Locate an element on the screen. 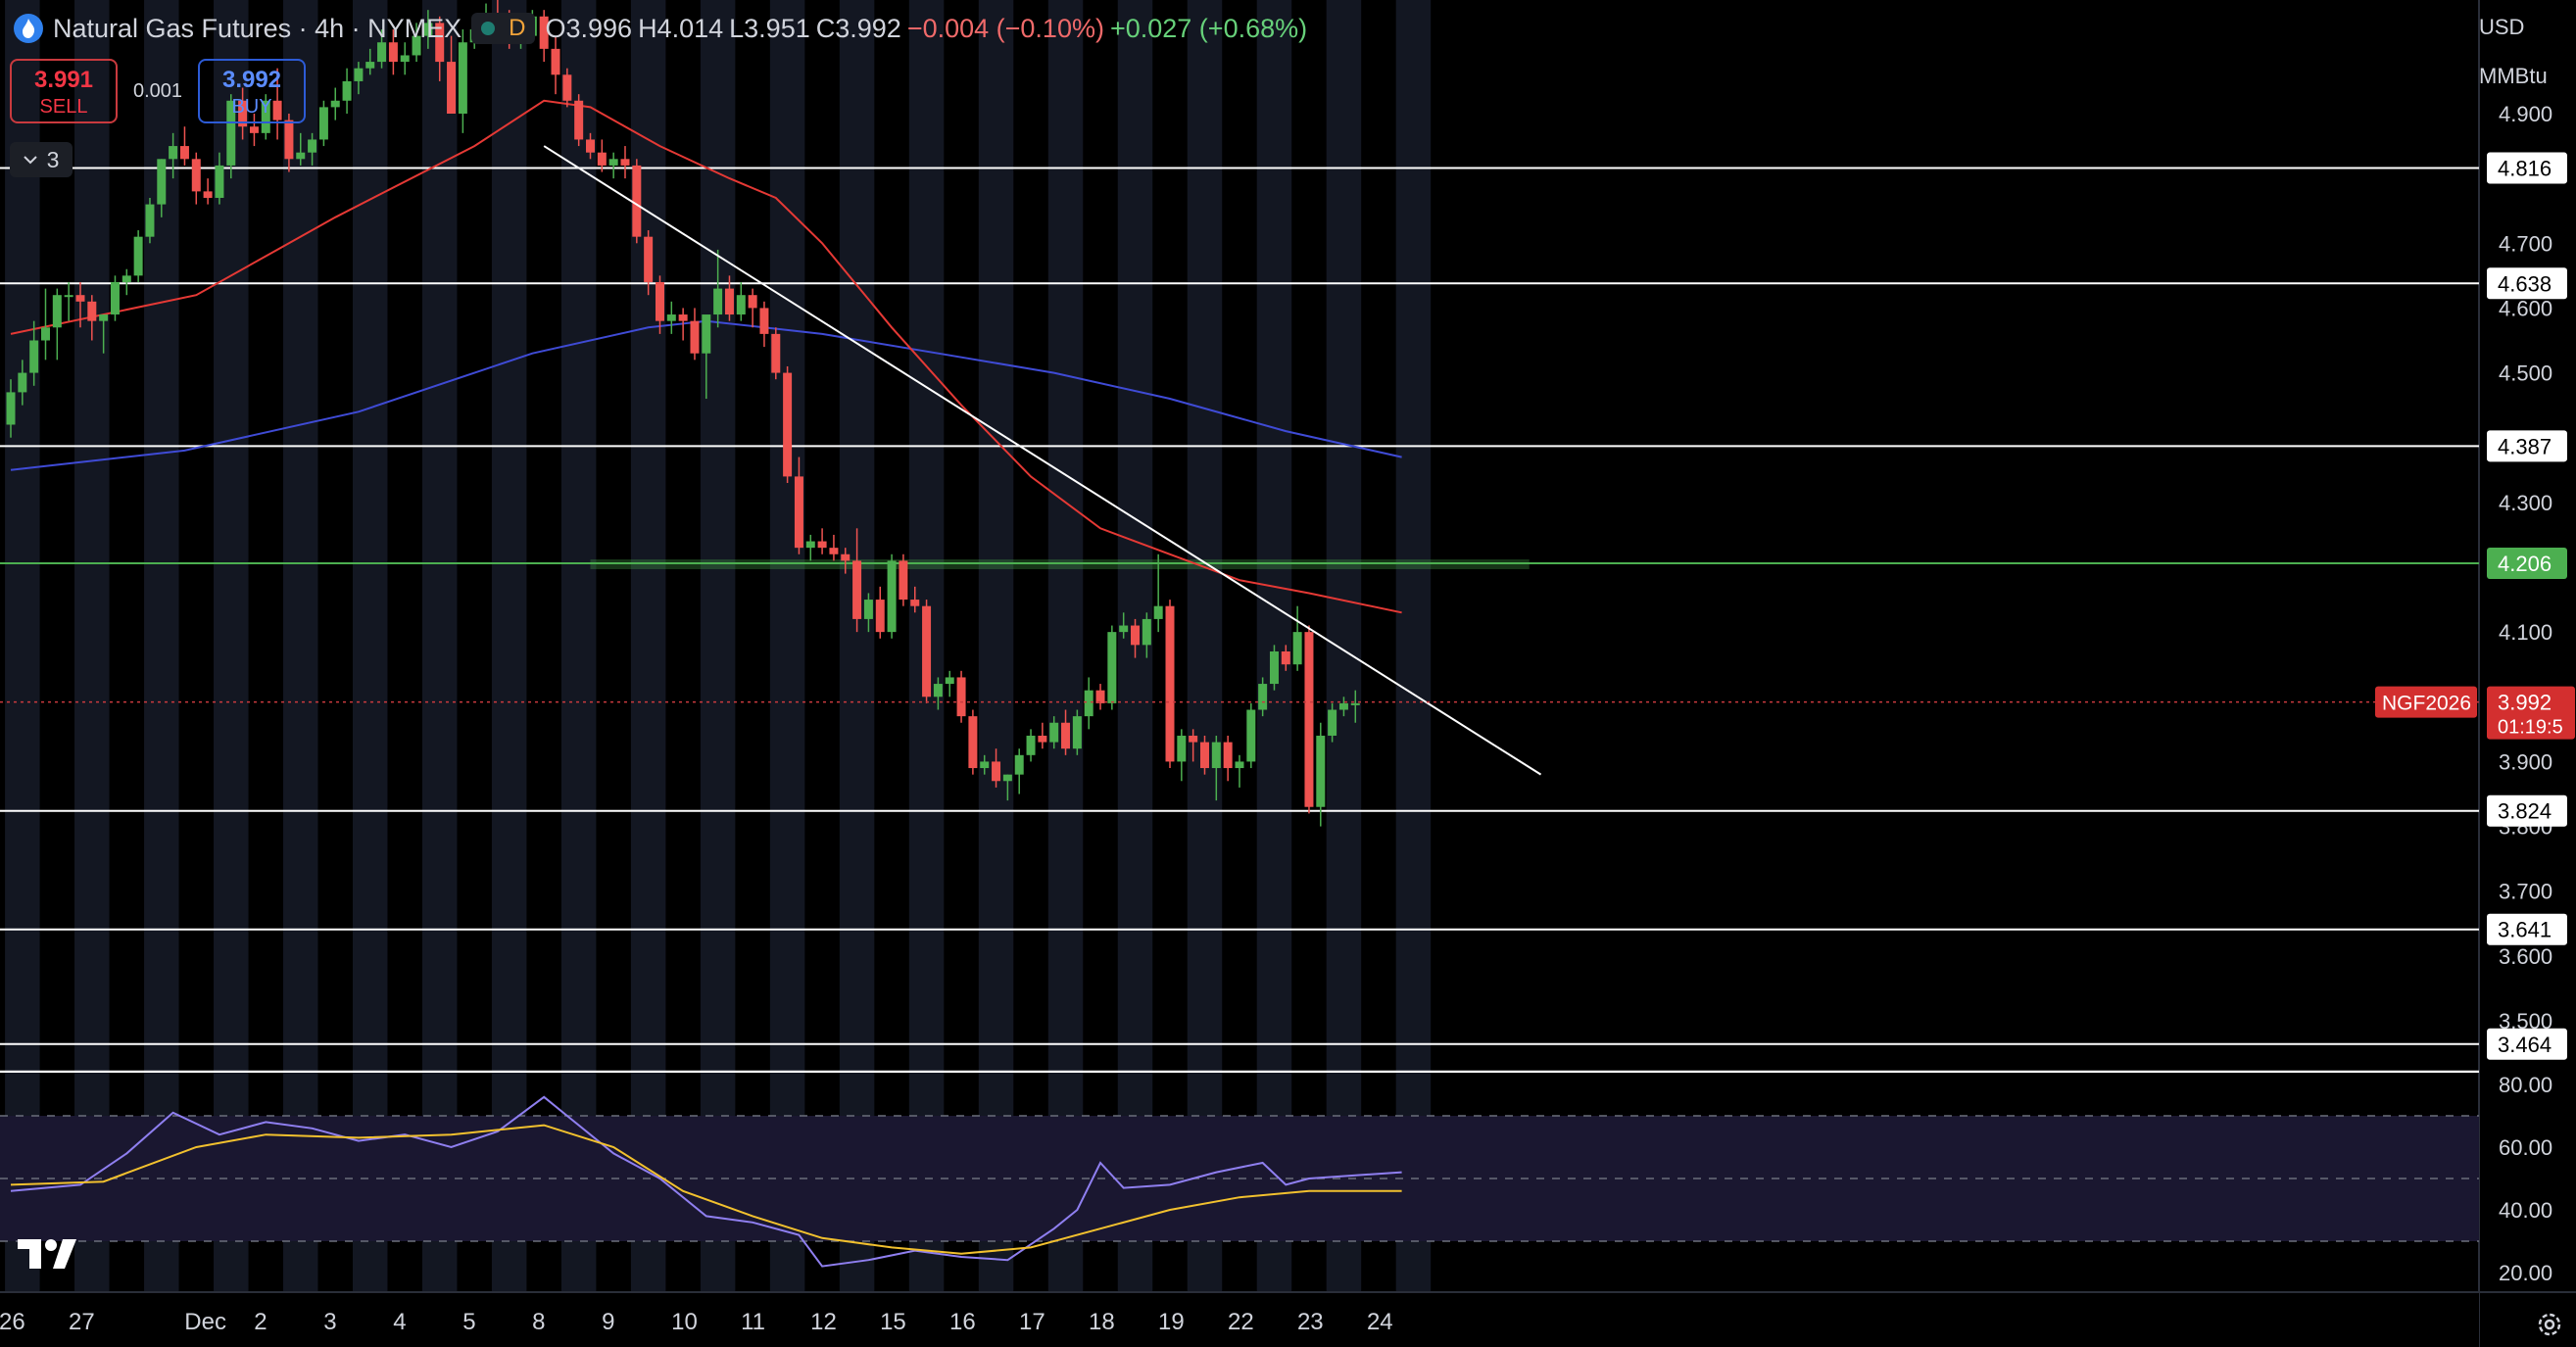  session-indicator: D is located at coordinates (503, 28).